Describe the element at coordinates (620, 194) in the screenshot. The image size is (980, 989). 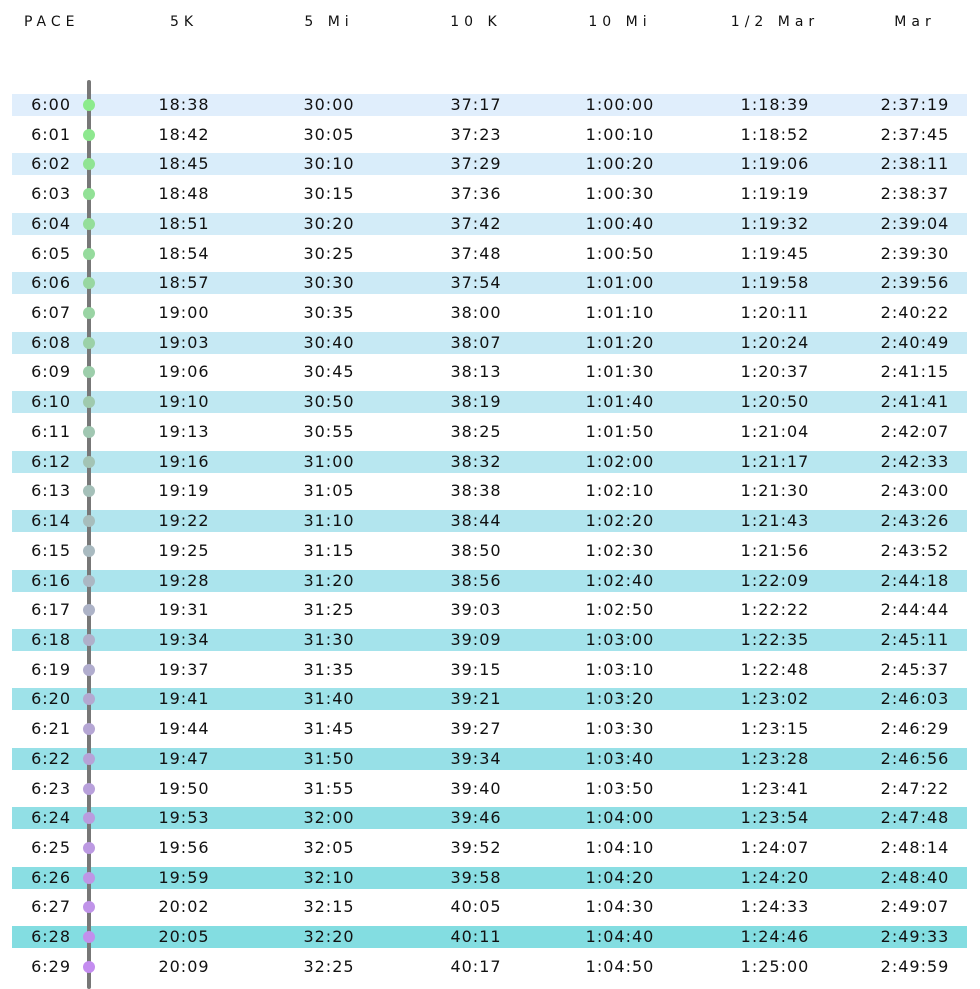
I see `time-cell: 1:00:30` at that location.